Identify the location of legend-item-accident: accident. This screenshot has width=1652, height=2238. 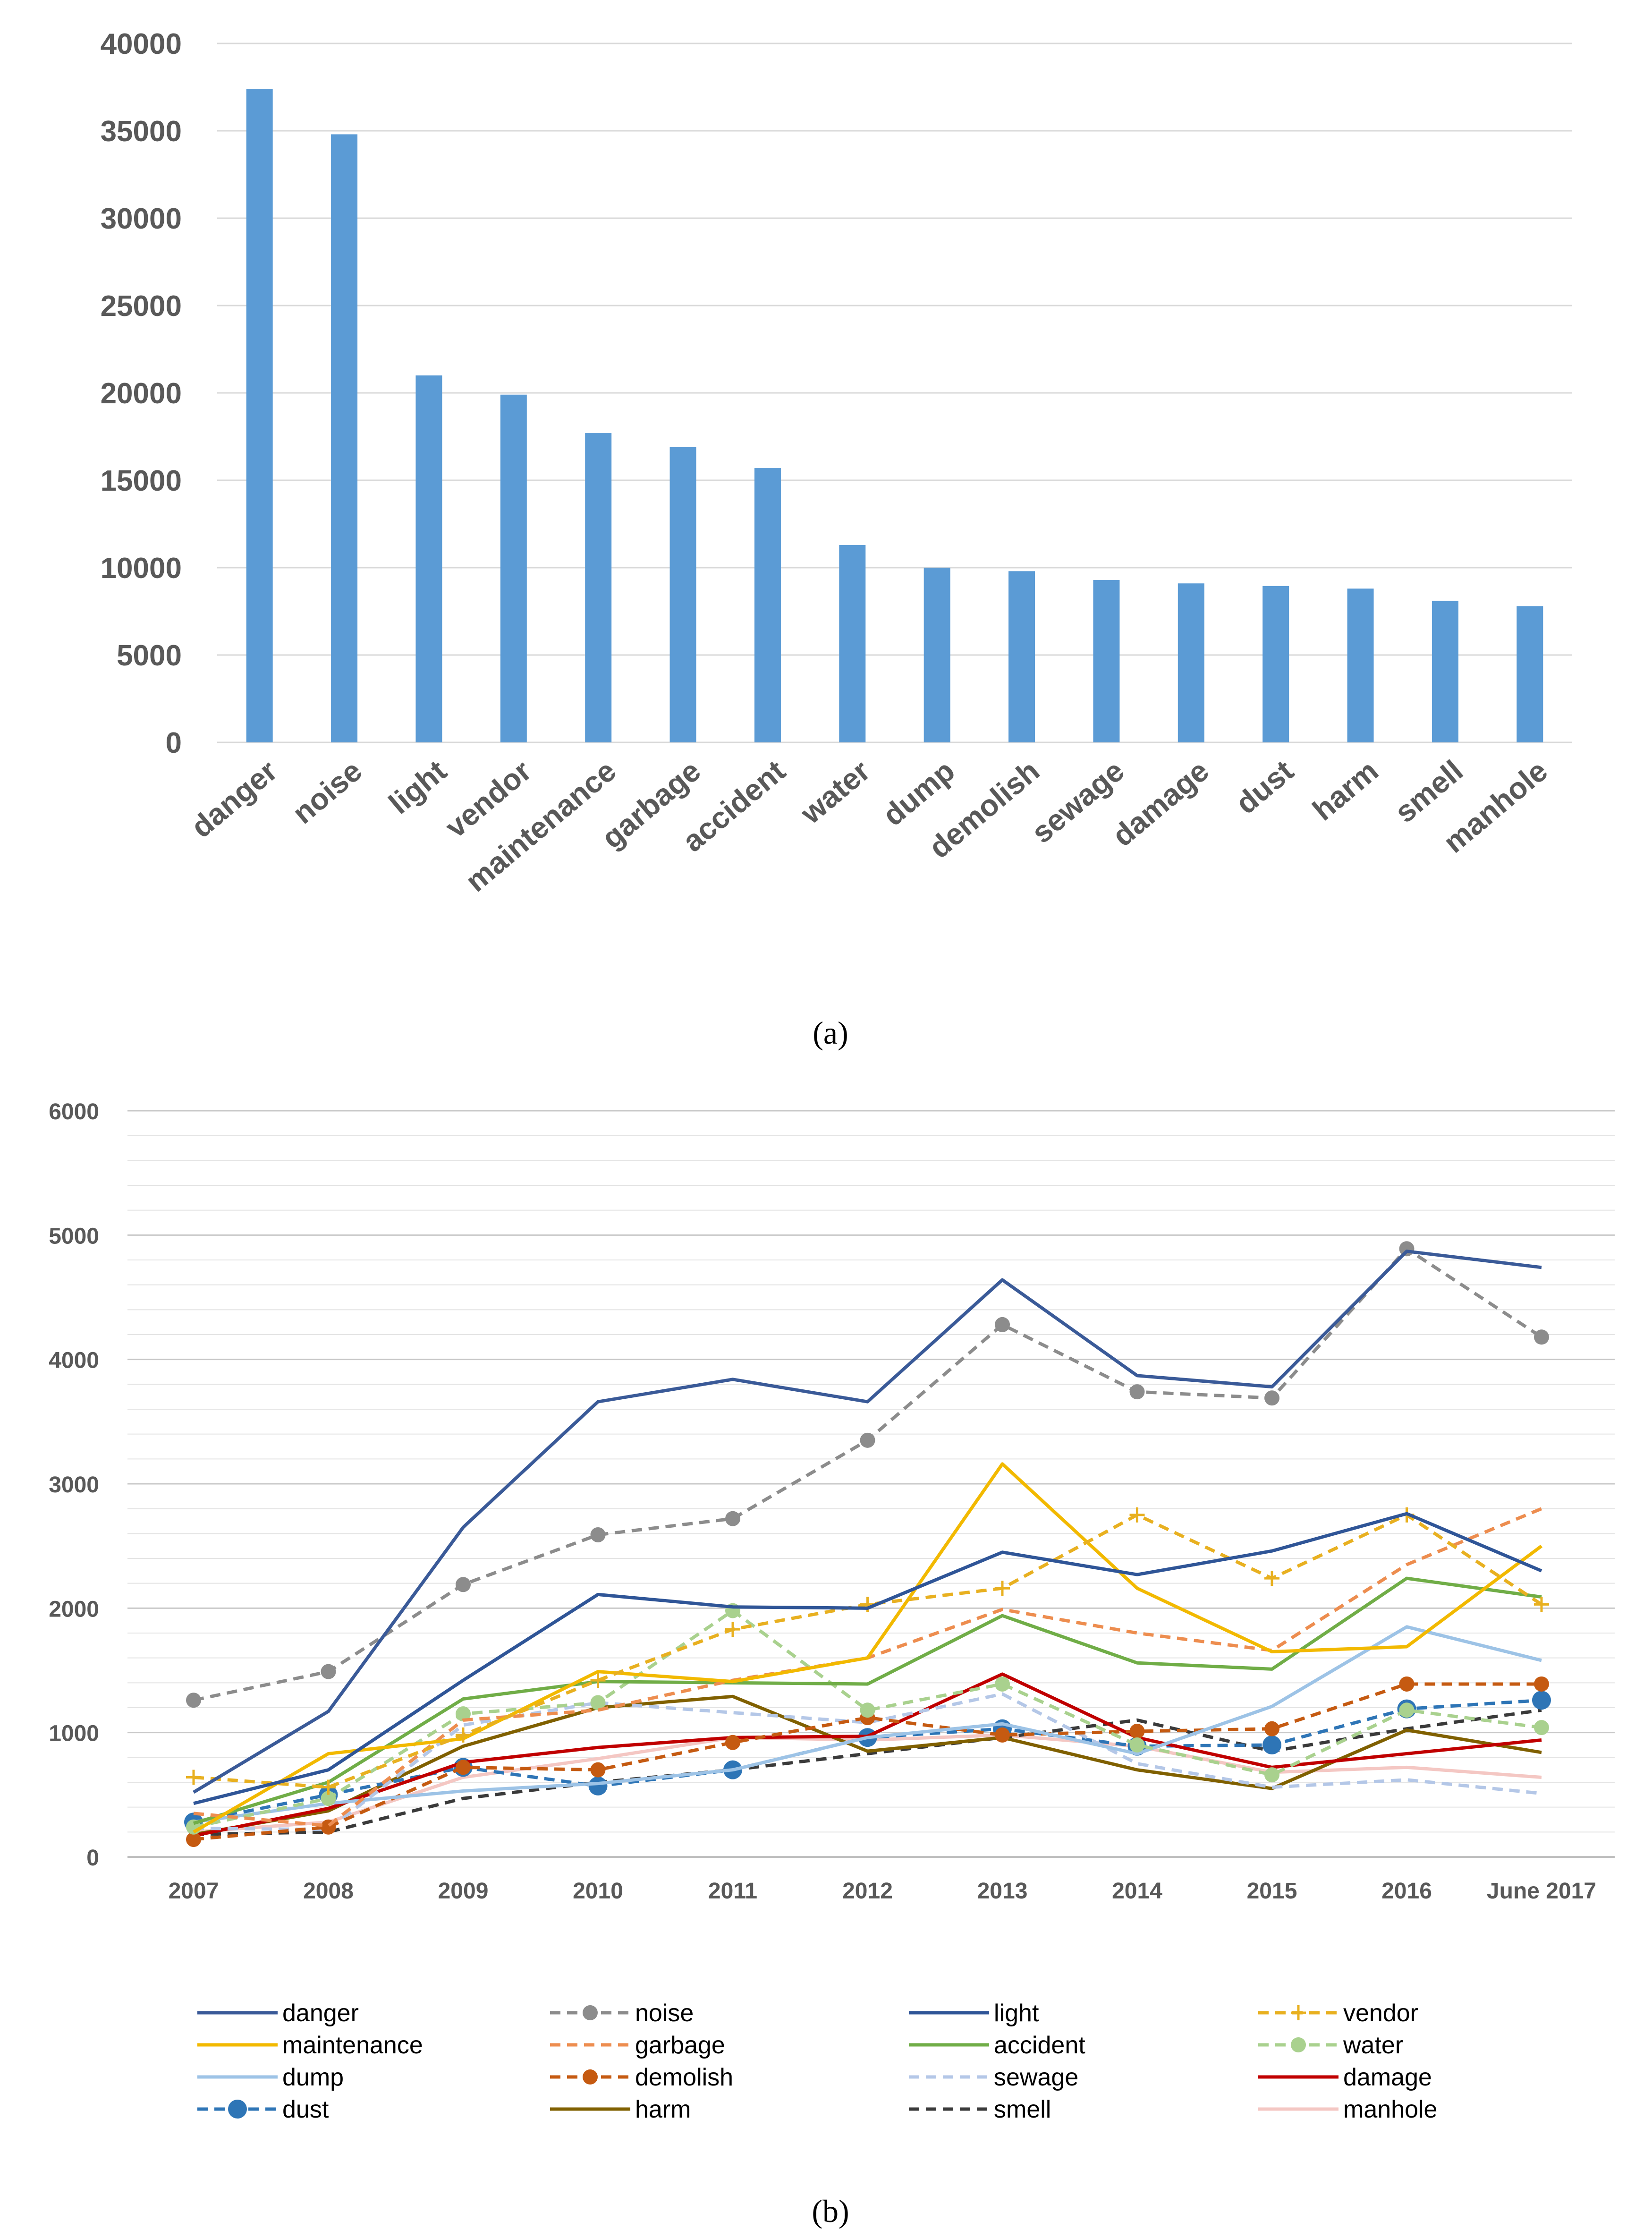
(997, 2045).